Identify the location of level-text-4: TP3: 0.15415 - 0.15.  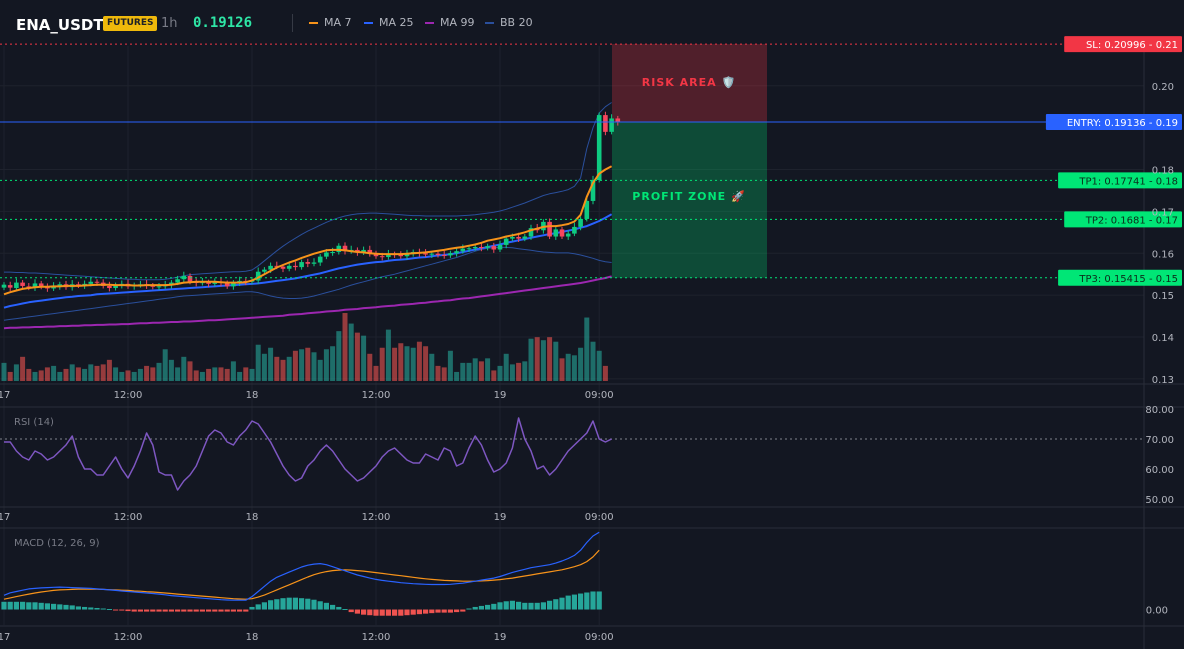
(1128, 279).